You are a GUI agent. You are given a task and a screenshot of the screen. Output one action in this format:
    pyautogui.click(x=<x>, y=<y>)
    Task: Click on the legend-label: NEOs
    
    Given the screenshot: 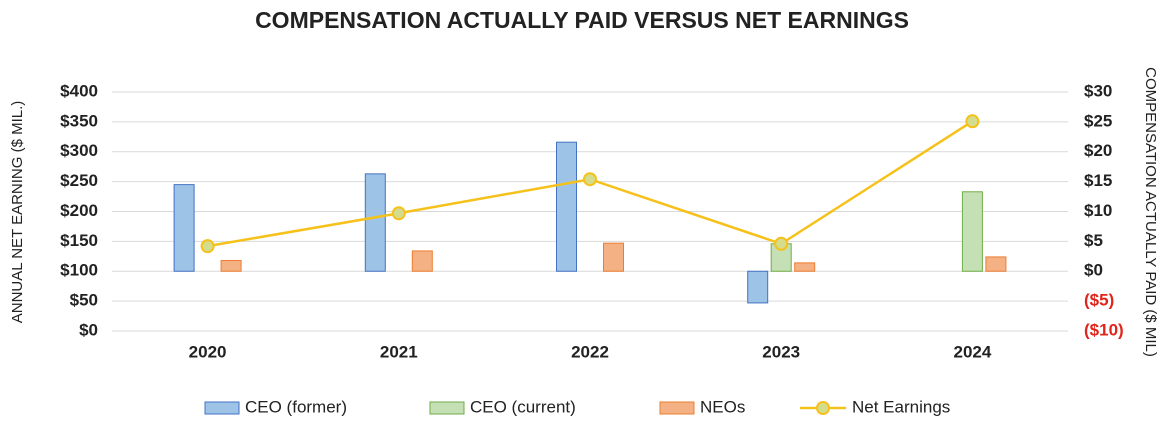 What is the action you would take?
    pyautogui.click(x=722, y=406)
    